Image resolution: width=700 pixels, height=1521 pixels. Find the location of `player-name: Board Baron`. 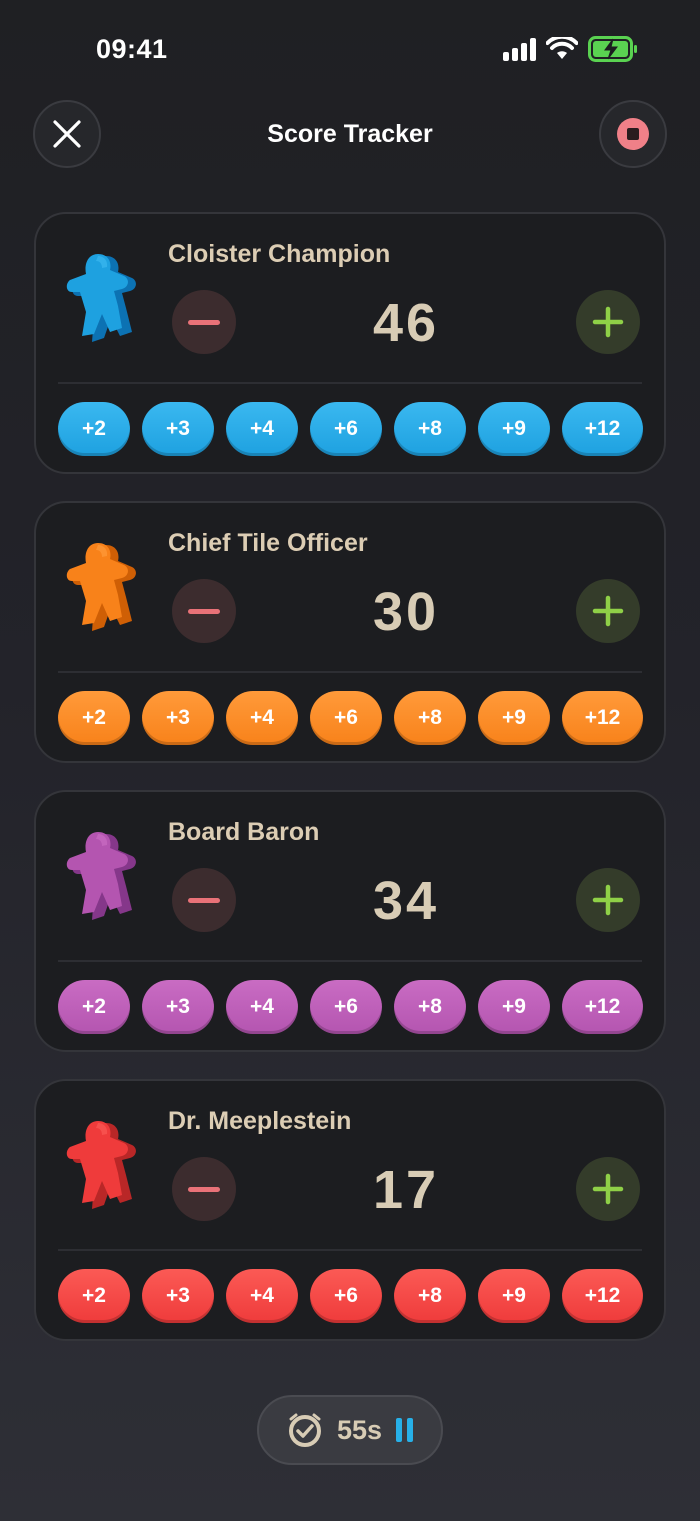

player-name: Board Baron is located at coordinates (244, 832).